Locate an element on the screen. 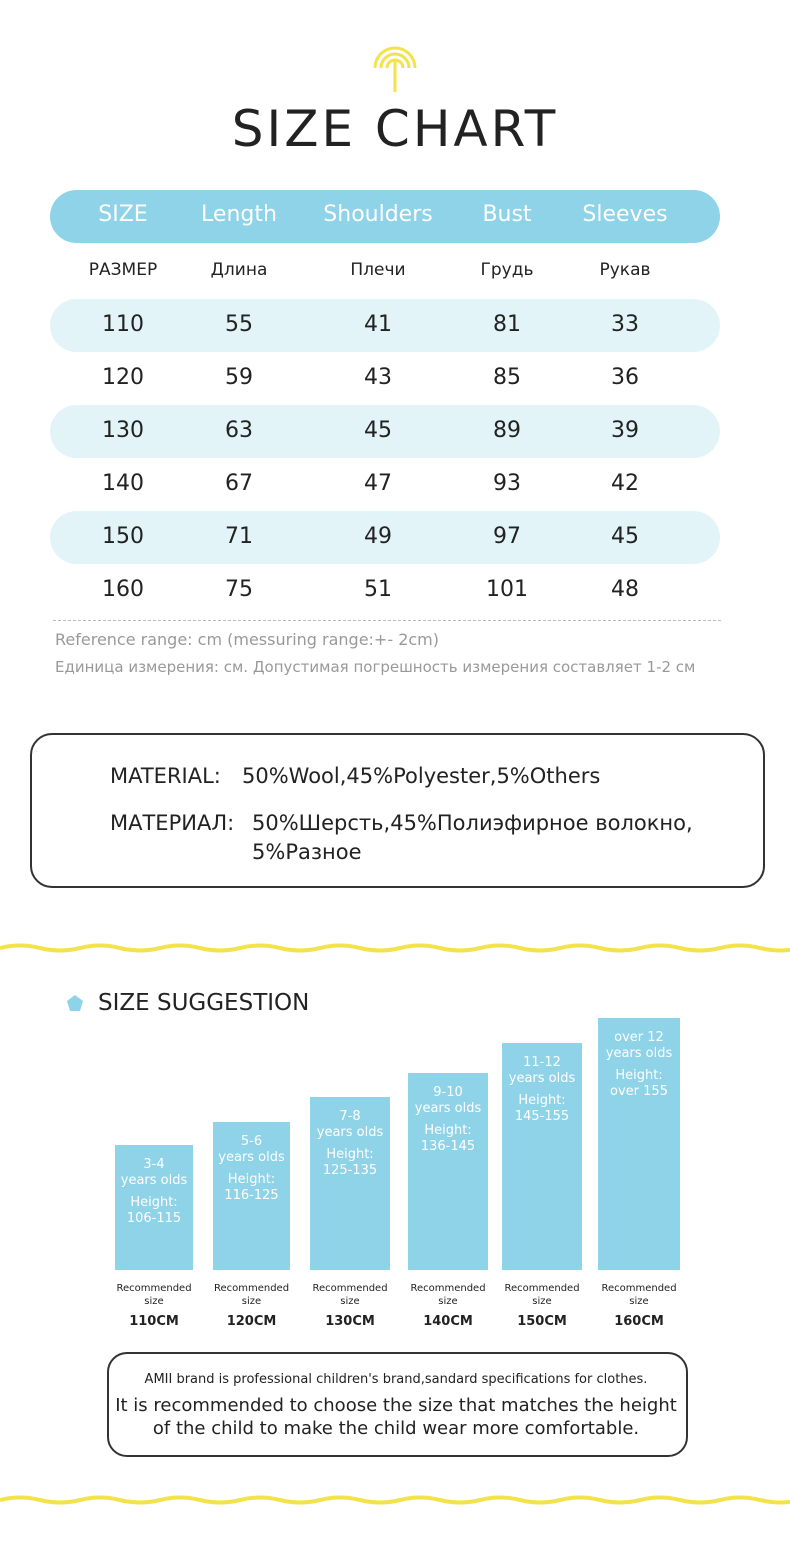  cell: 150 is located at coordinates (123, 536).